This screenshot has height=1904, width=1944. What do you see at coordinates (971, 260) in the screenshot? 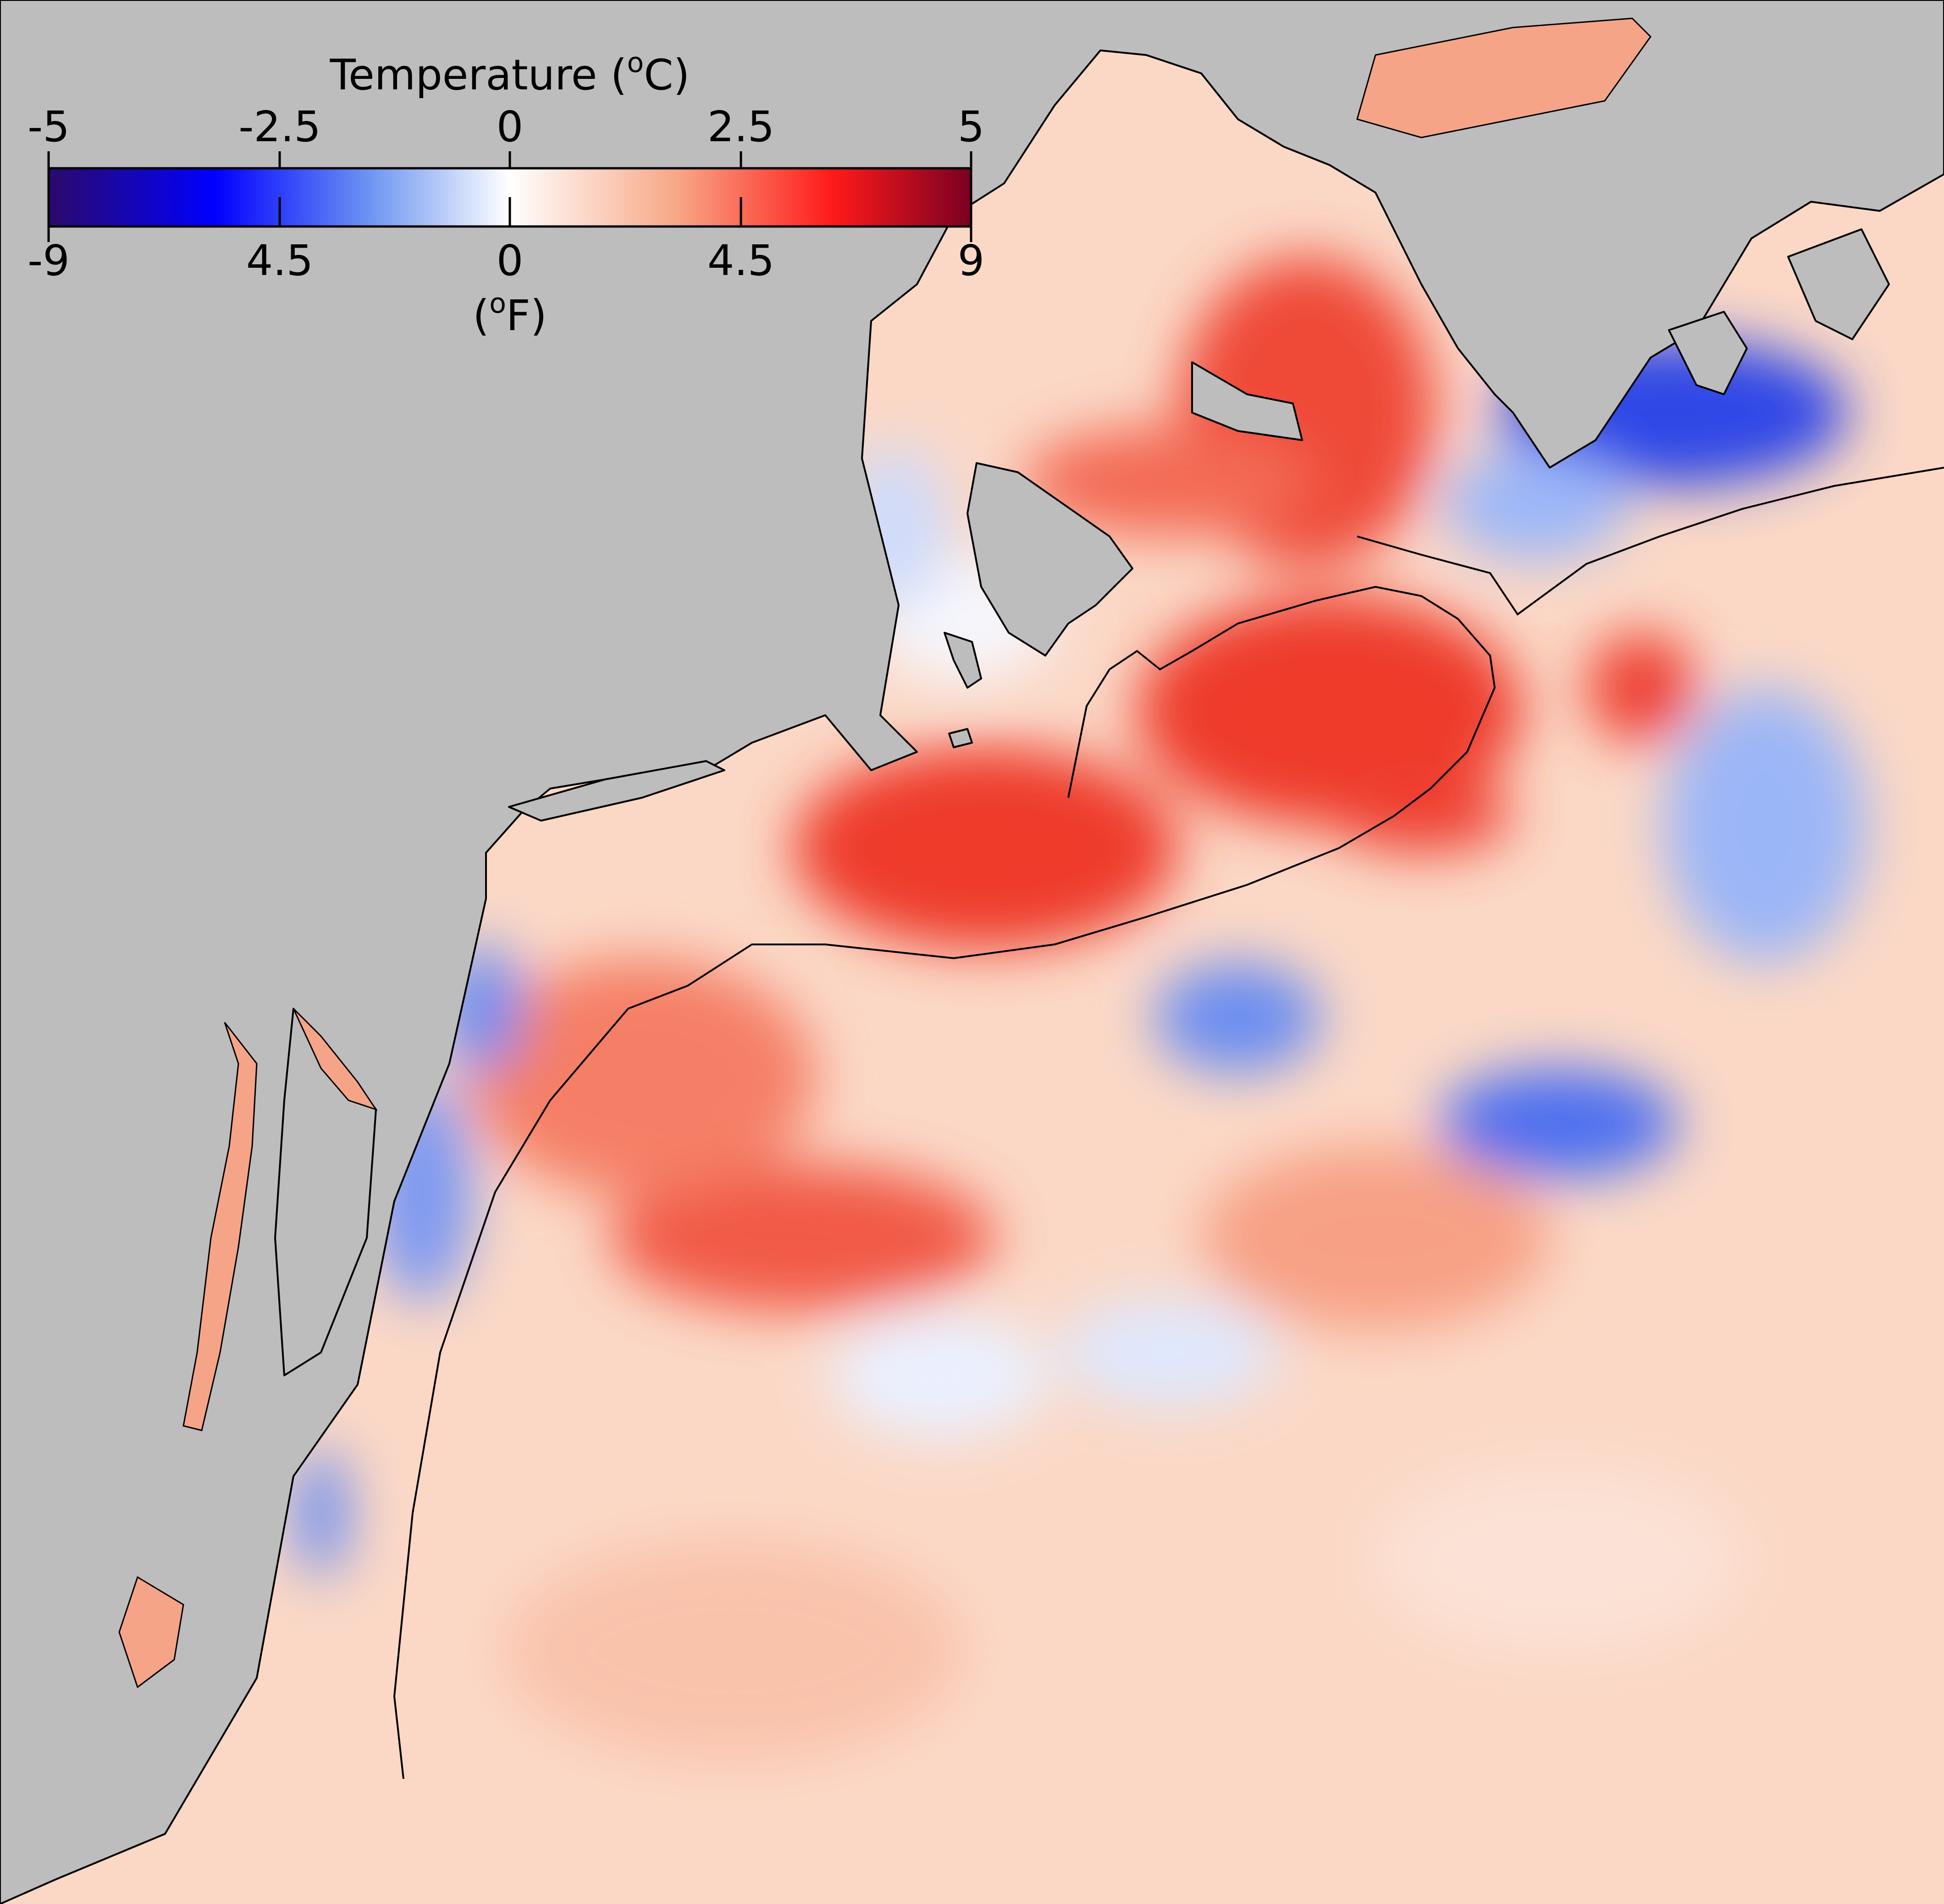
I see `f-tick-5: 9` at bounding box center [971, 260].